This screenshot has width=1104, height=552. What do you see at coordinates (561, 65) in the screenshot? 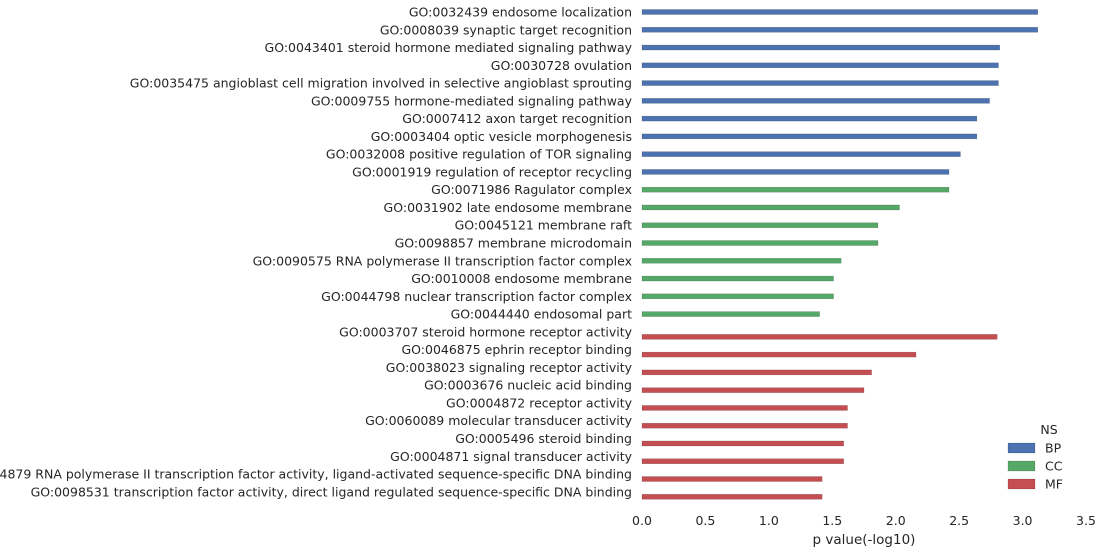
I see `category-label: GO:0030728 ovulation` at bounding box center [561, 65].